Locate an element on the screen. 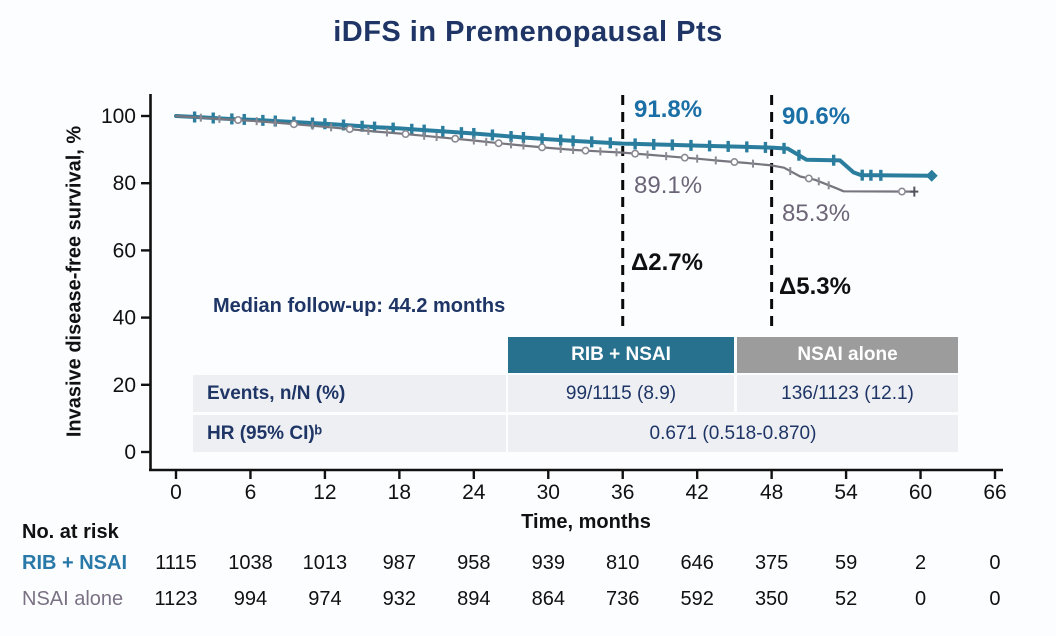 The height and width of the screenshot is (636, 1056). at-risk-count: 59 is located at coordinates (846, 563).